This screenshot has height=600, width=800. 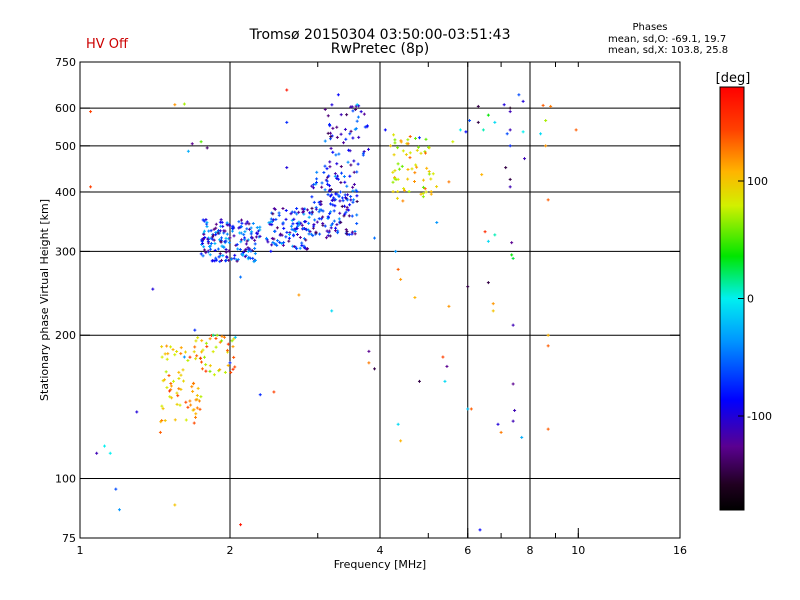 What do you see at coordinates (65, 192) in the screenshot?
I see `y-tick-label: 400` at bounding box center [65, 192].